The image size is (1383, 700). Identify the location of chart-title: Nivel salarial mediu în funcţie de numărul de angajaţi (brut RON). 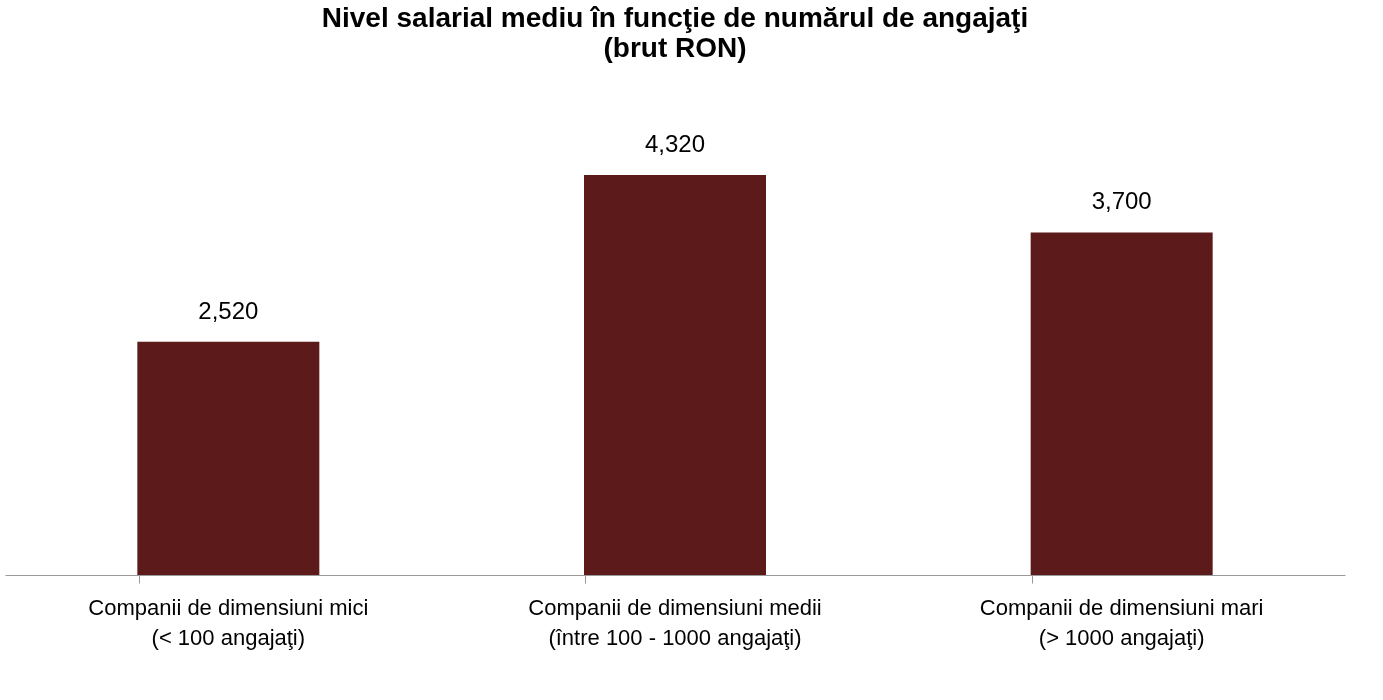
(675, 32).